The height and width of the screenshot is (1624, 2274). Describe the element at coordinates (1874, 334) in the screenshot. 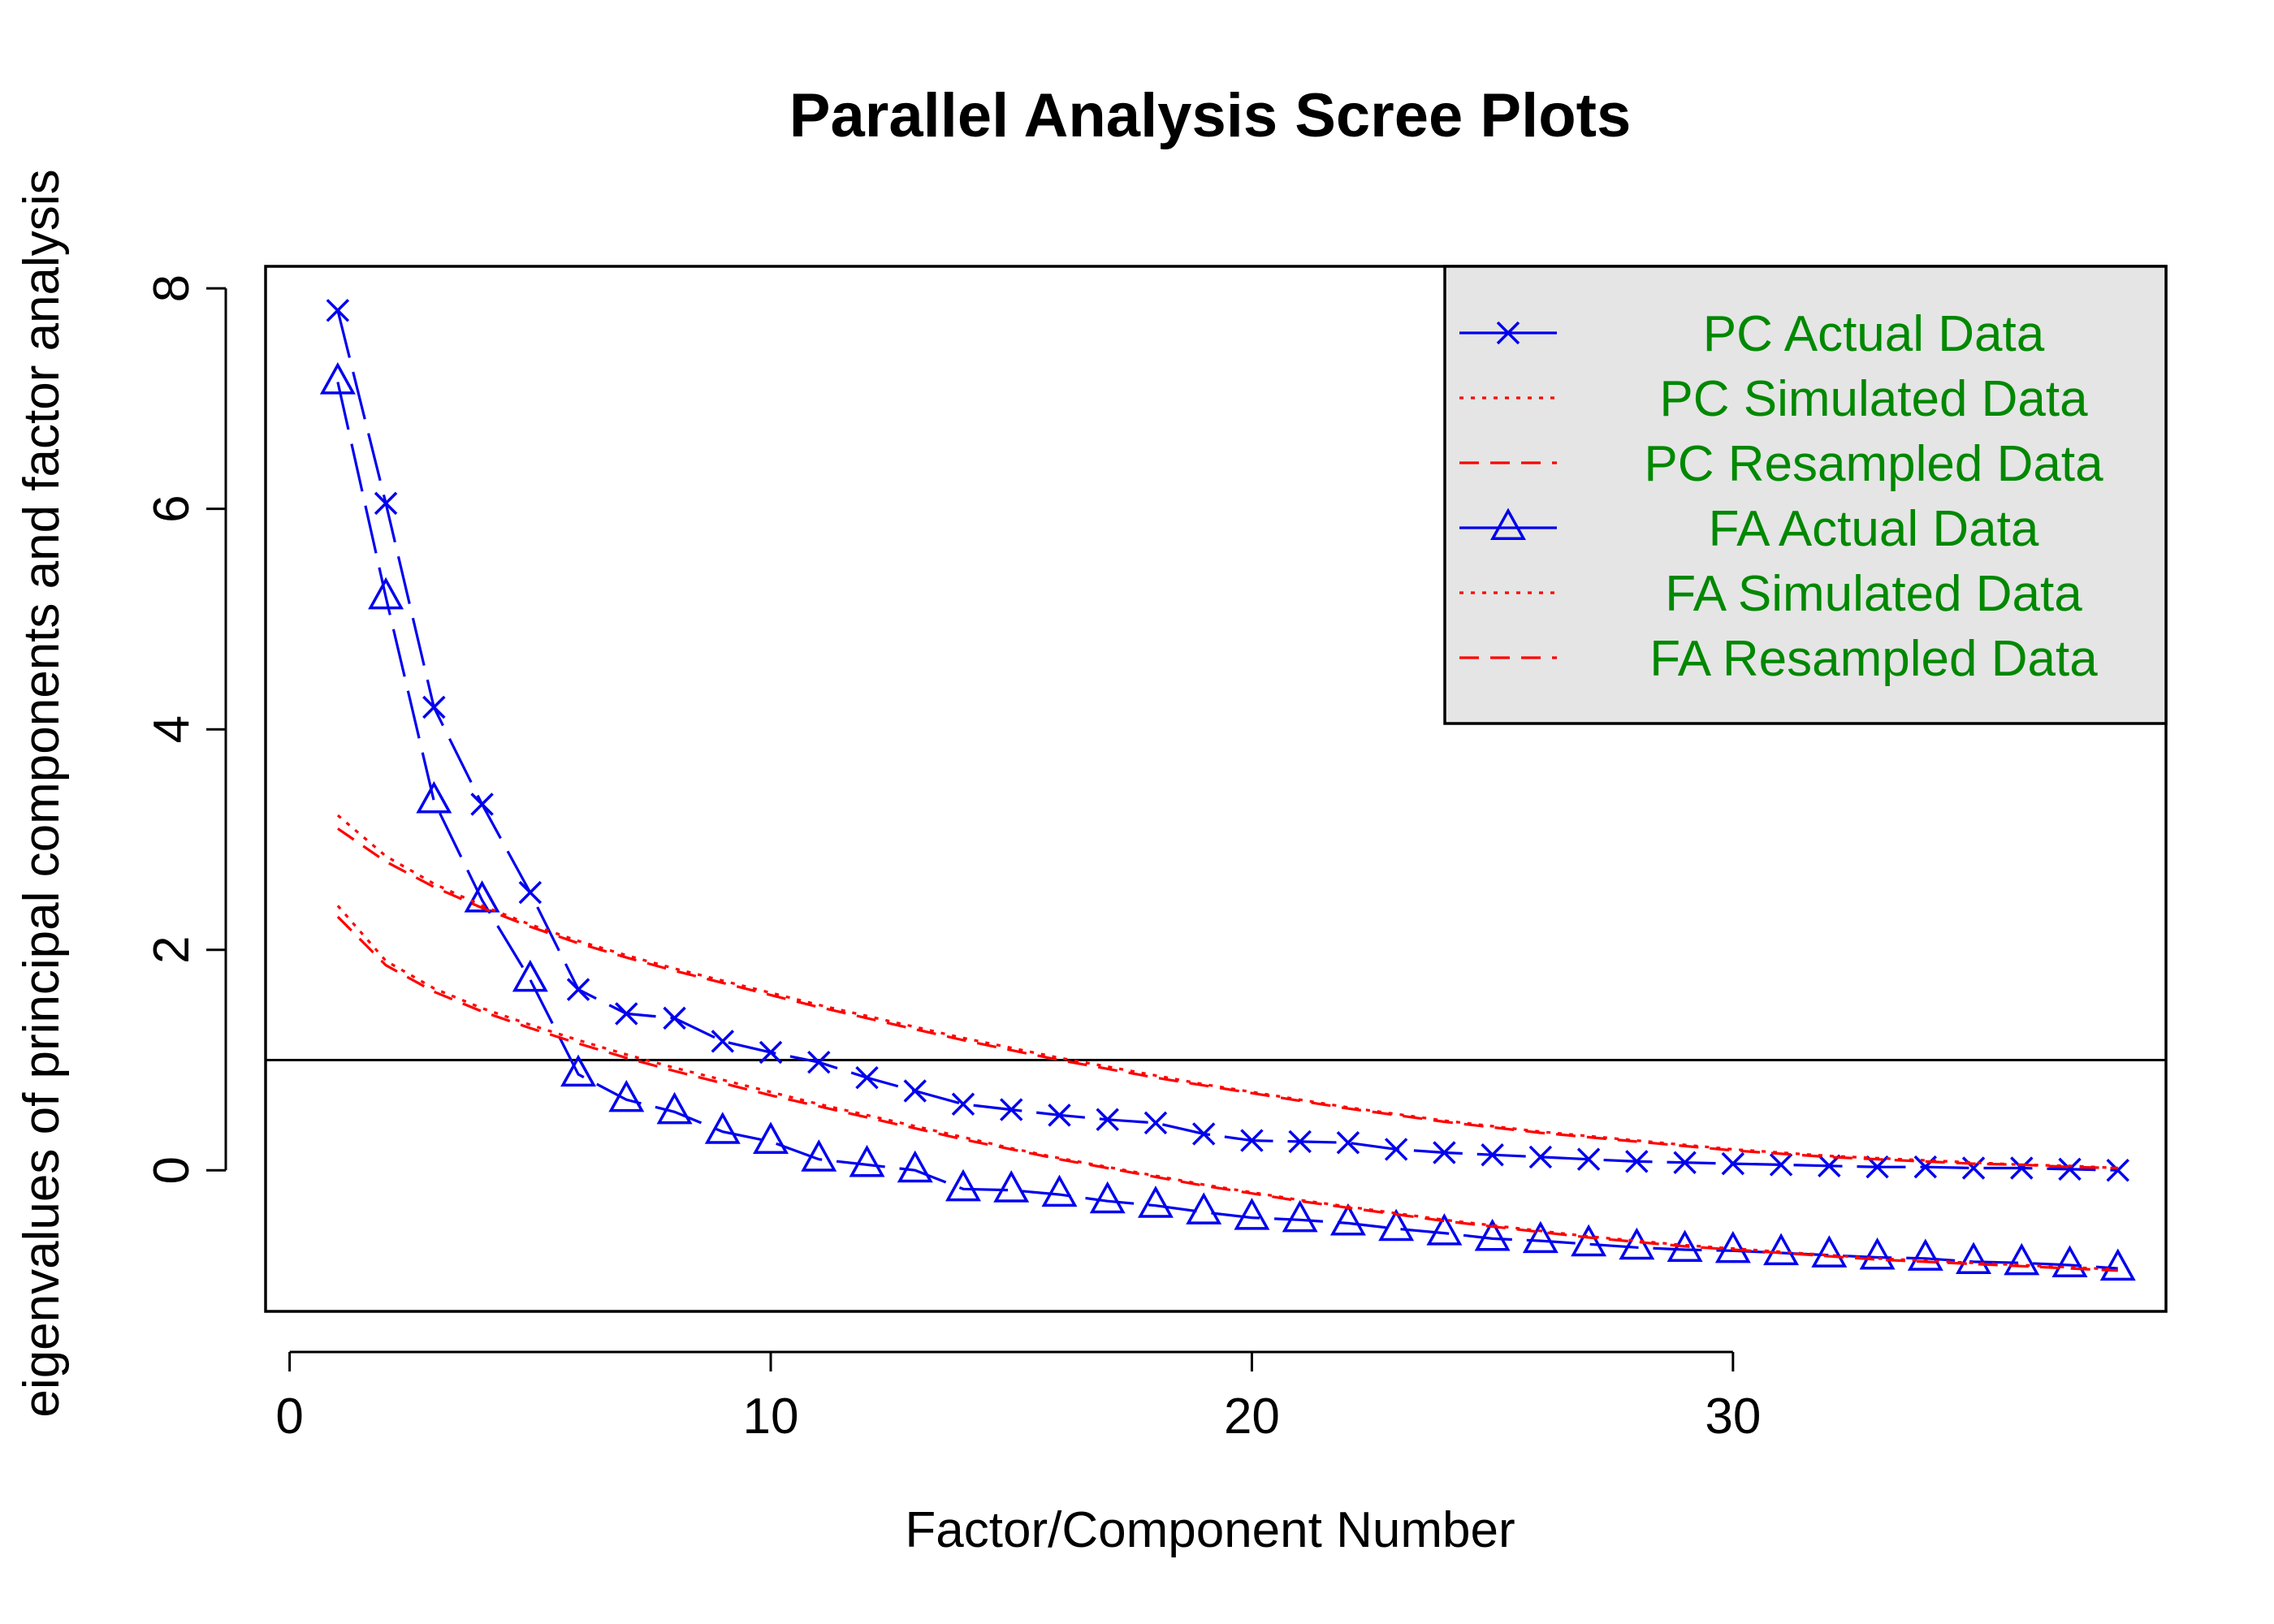

I see `legend-label: PC Actual Data` at that location.